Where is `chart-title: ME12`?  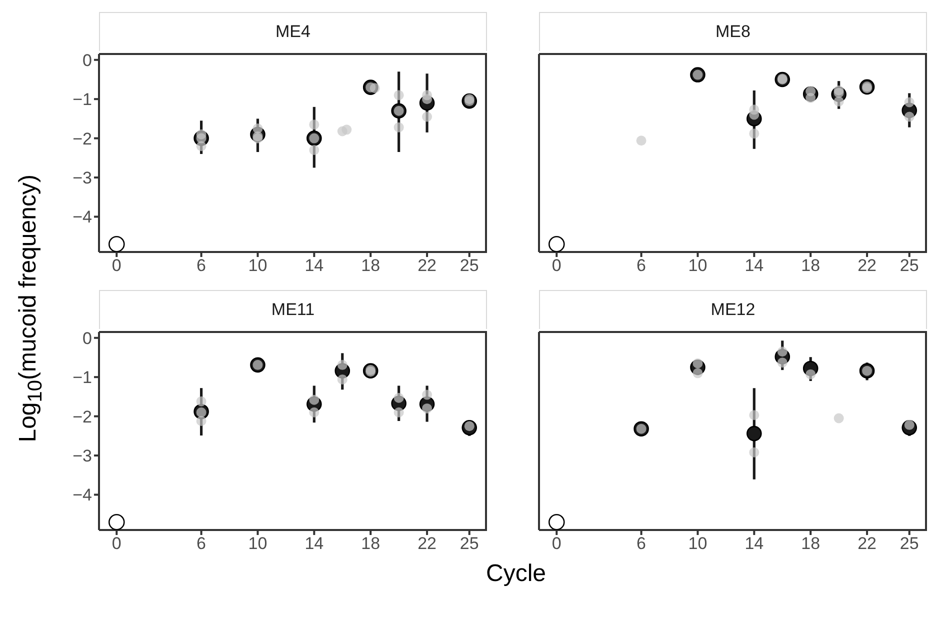
chart-title: ME12 is located at coordinates (733, 309).